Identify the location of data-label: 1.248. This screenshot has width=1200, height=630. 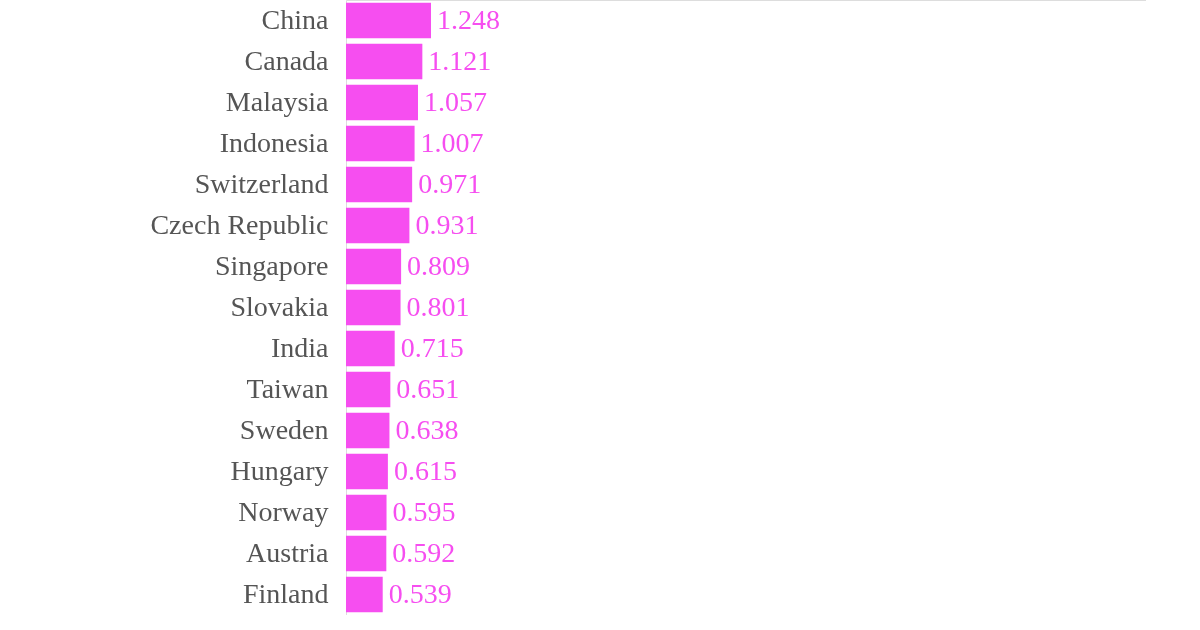
(468, 19).